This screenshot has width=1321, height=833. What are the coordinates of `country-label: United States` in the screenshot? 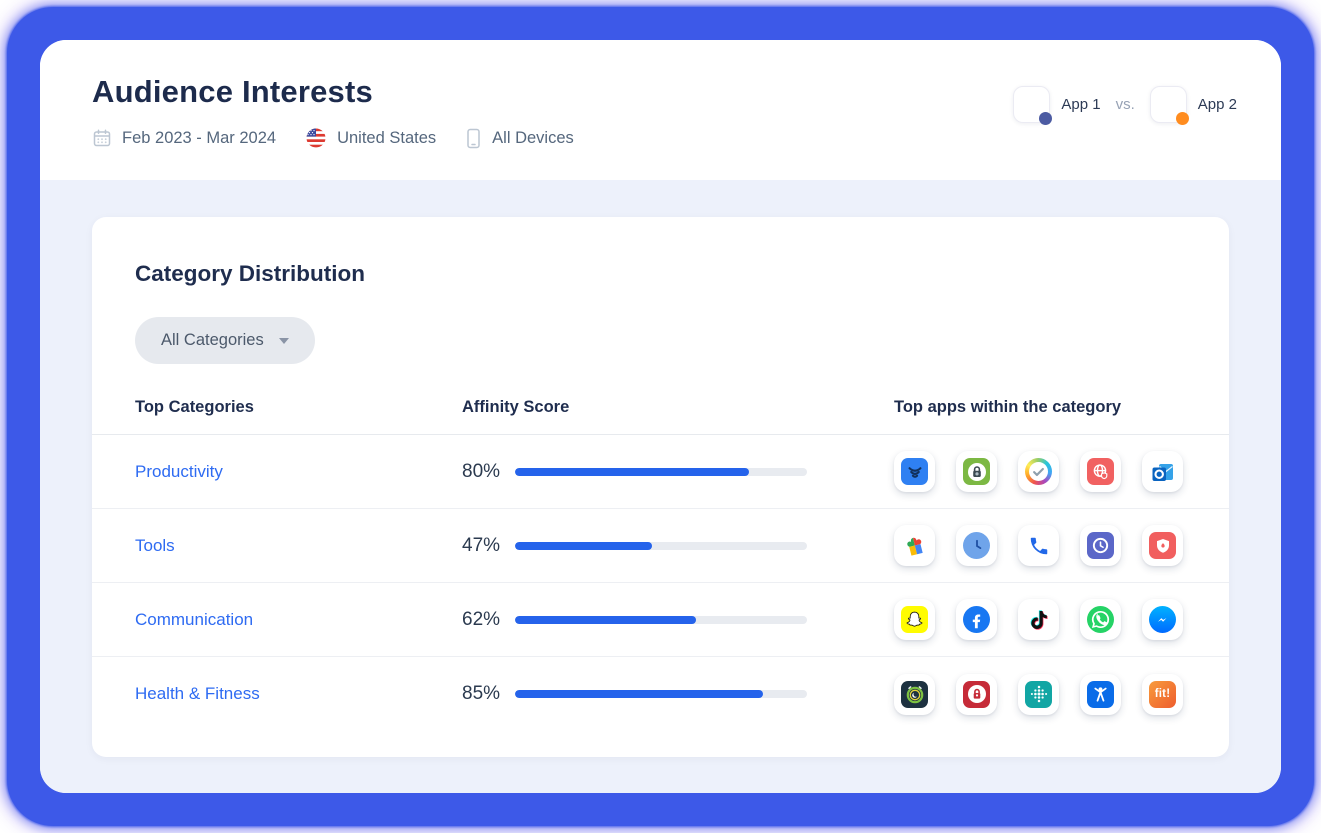 It's located at (387, 137).